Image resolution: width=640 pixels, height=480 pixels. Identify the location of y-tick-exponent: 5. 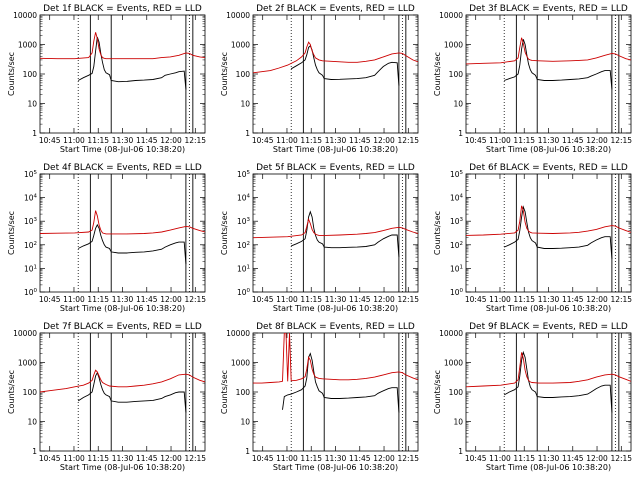
(249, 173).